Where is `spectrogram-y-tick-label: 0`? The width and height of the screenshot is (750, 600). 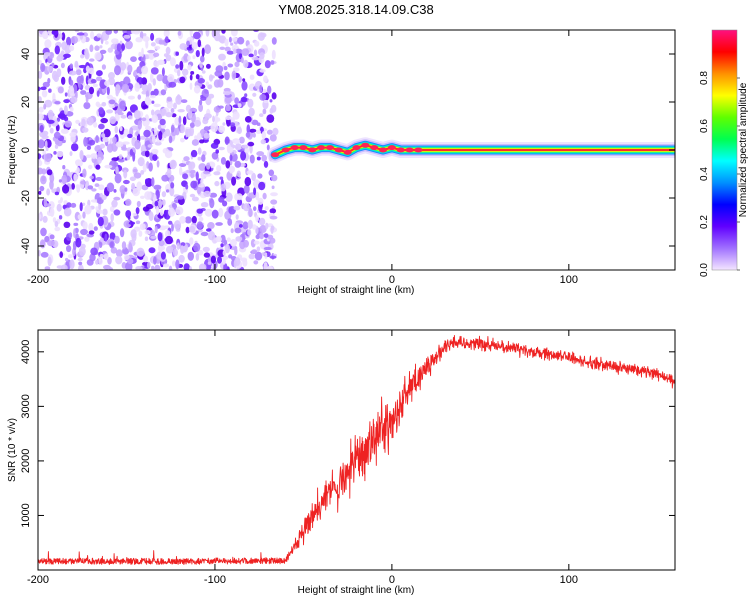
spectrogram-y-tick-label: 0 is located at coordinates (26, 150).